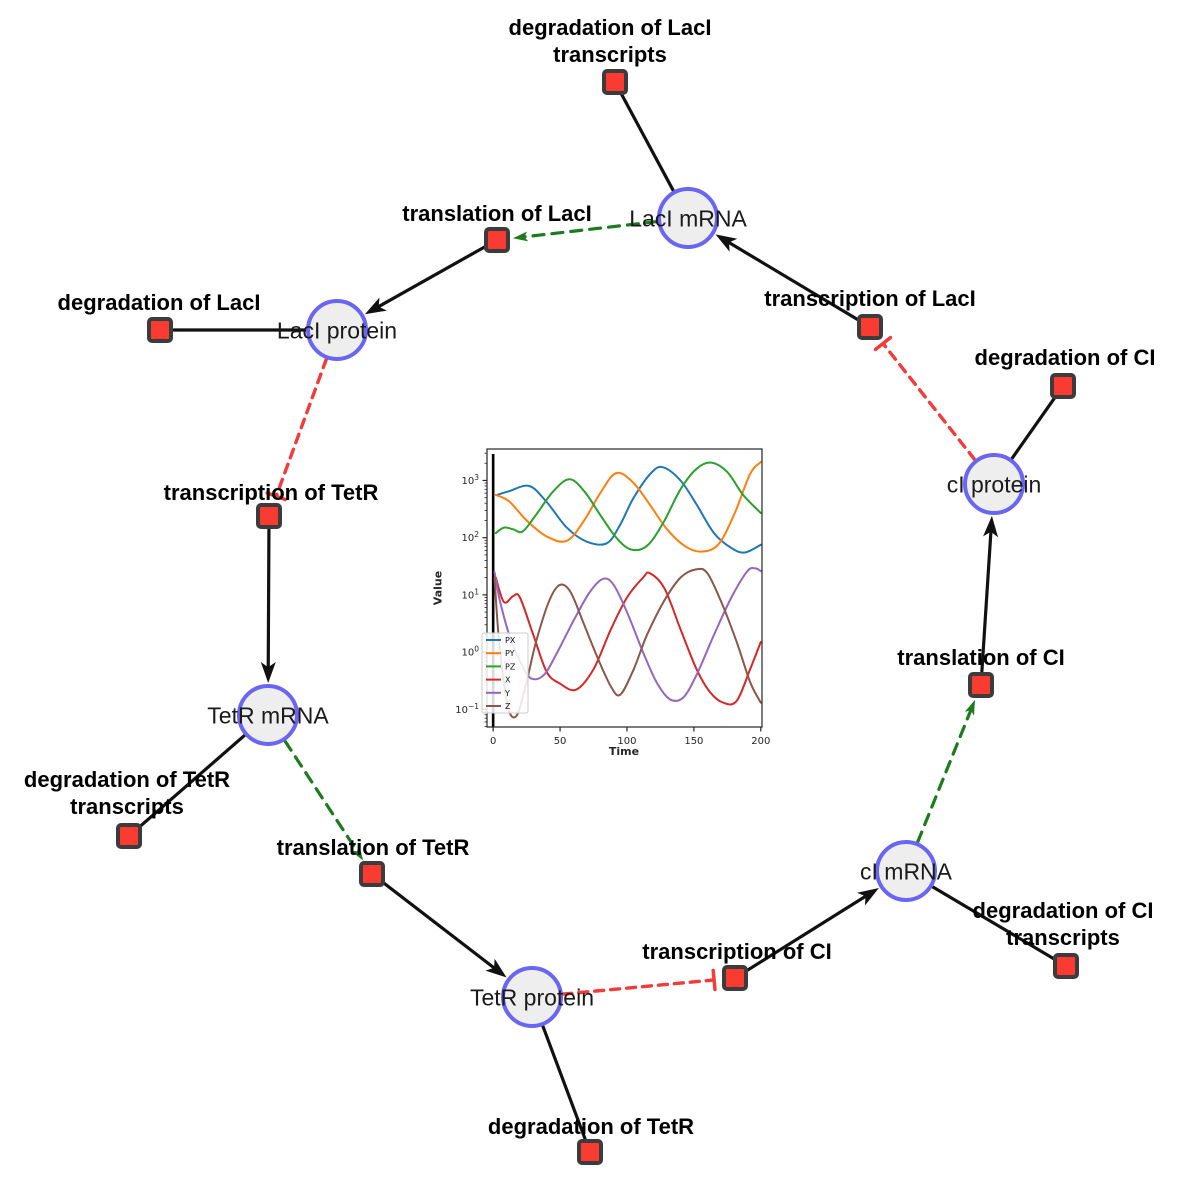 This screenshot has width=1189, height=1200. I want to click on edge-tetr-protein-transcription-ci, so click(638, 987).